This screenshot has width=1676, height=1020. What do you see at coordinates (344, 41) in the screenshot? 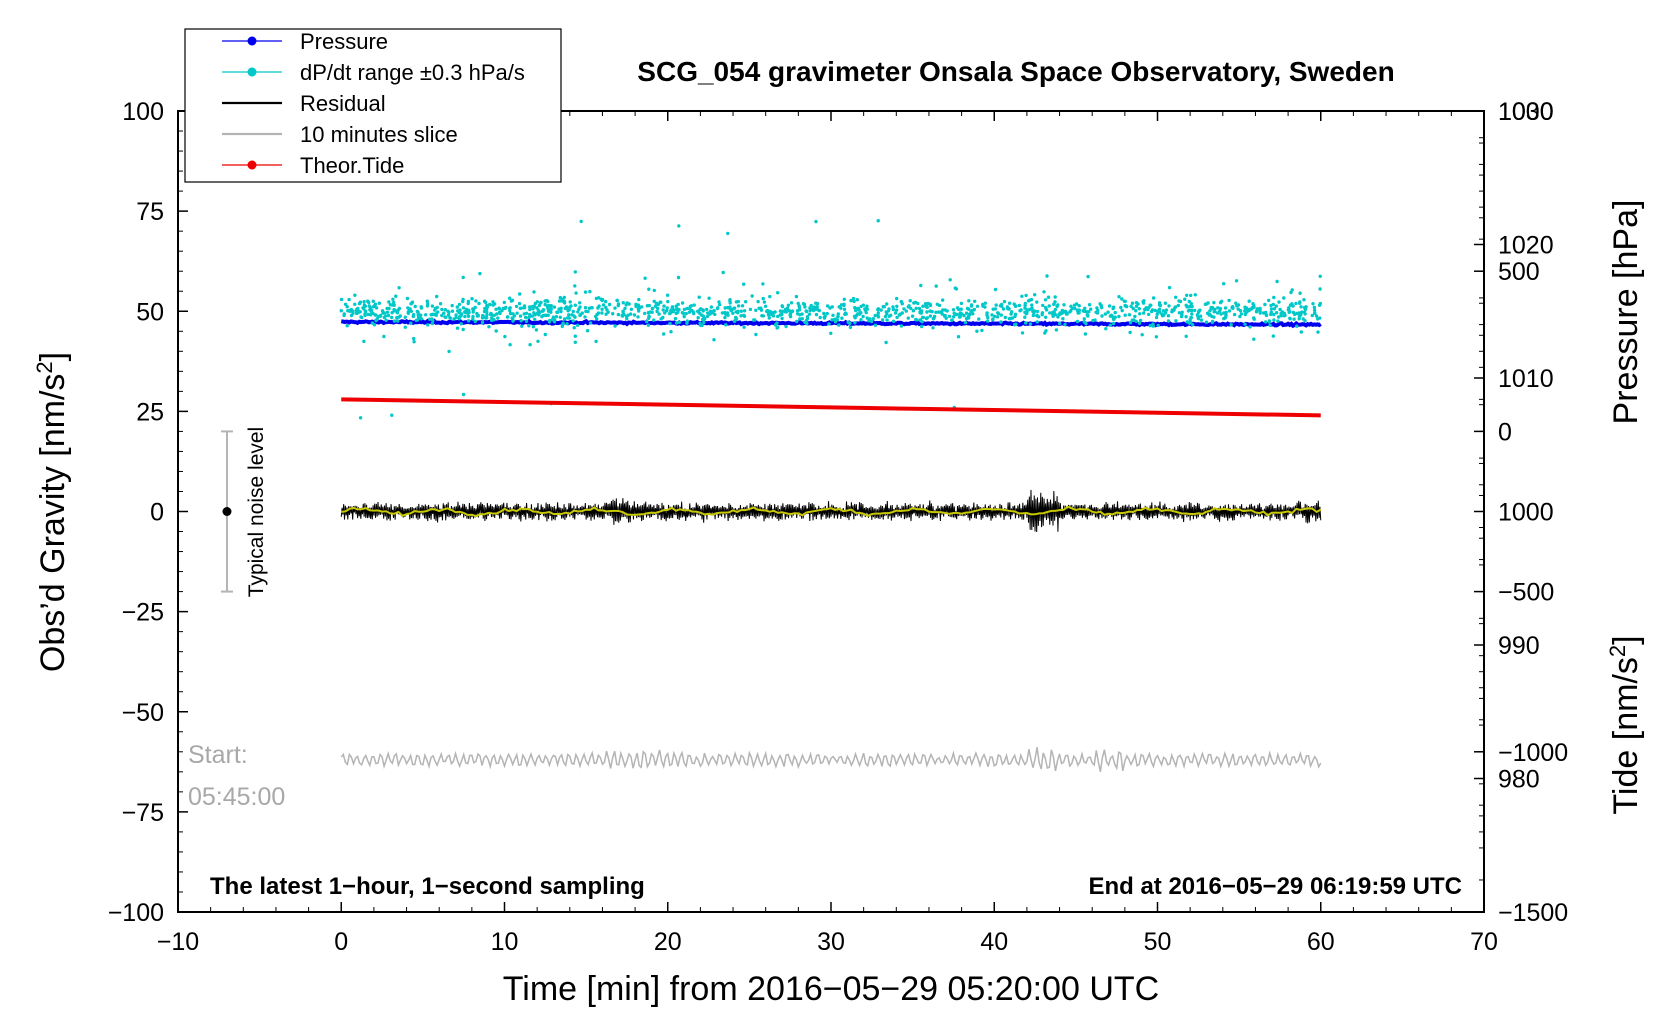
I see `legend-label: Pressure` at bounding box center [344, 41].